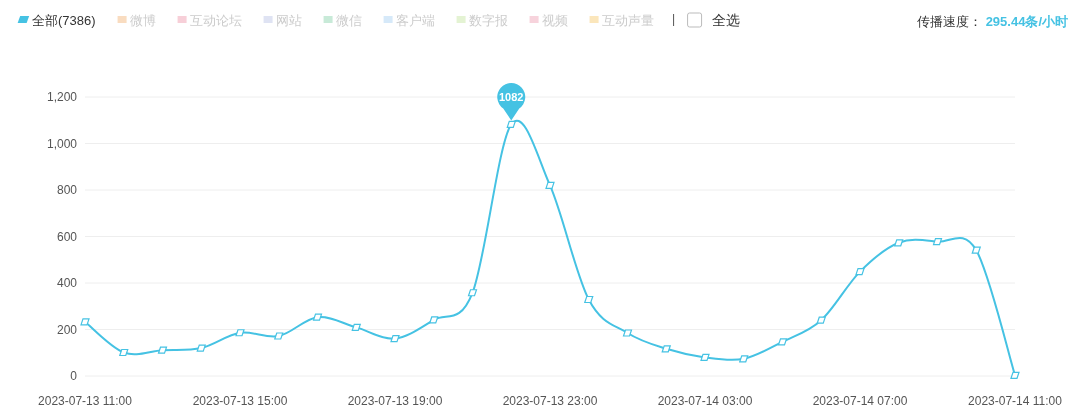  I want to click on y-tick-label: 1,000, so click(62, 143).